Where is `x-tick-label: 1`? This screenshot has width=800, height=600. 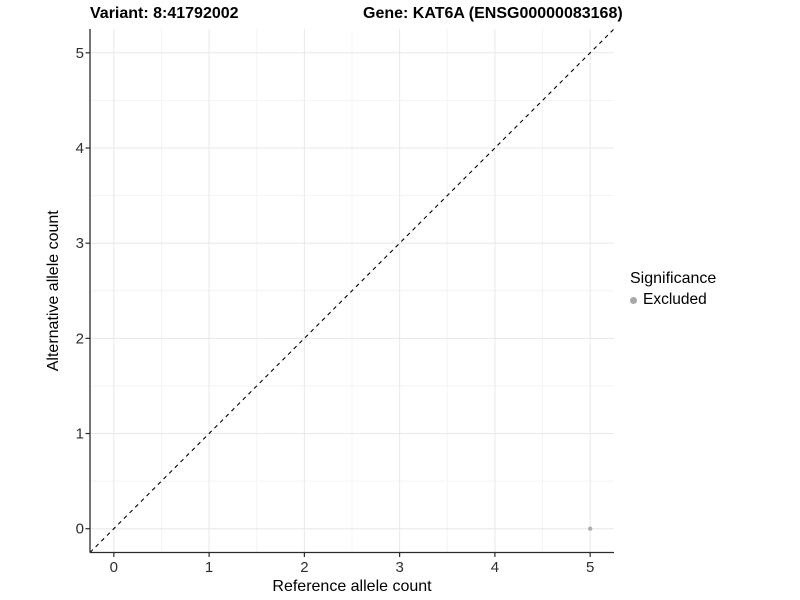 x-tick-label: 1 is located at coordinates (209, 567).